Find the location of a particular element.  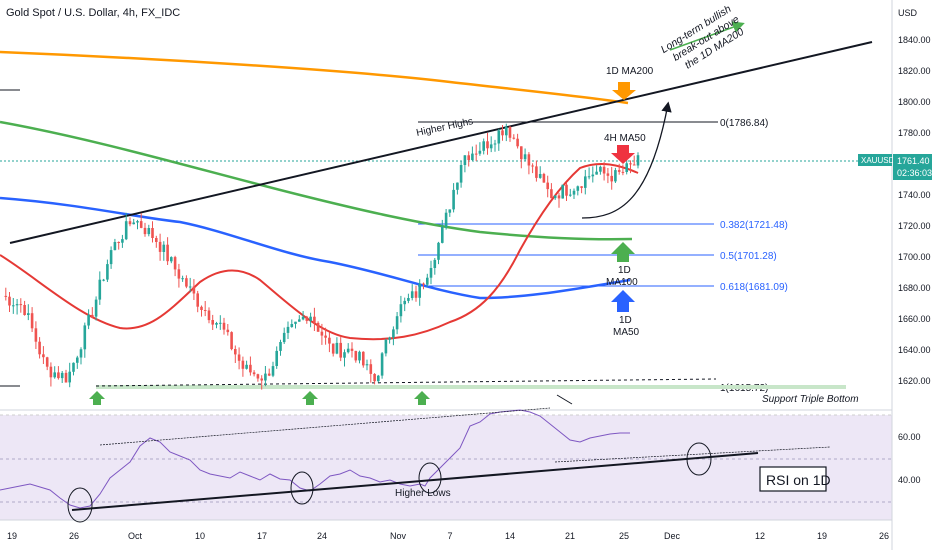

price-tick-label: 1840.00 is located at coordinates (914, 40).